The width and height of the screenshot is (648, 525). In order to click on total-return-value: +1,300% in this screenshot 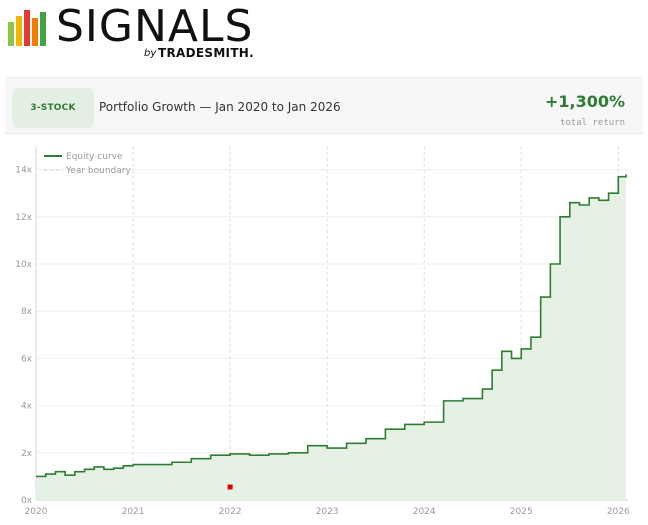, I will do `click(584, 101)`.